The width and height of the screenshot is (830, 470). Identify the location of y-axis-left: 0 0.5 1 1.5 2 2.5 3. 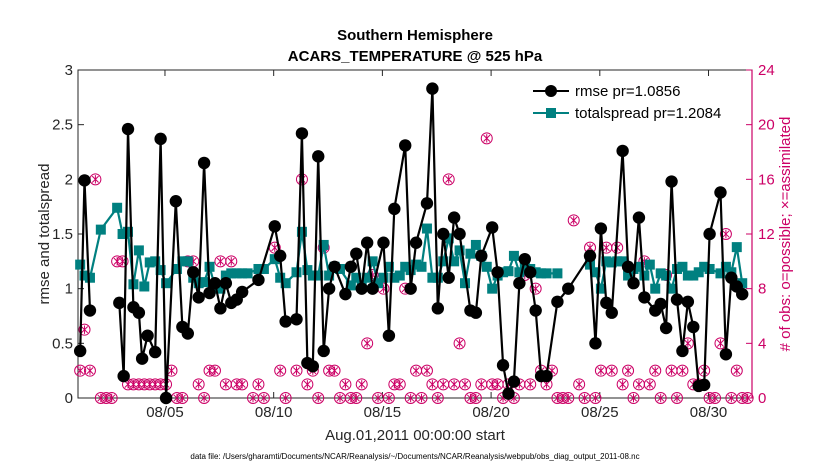
(68, 234).